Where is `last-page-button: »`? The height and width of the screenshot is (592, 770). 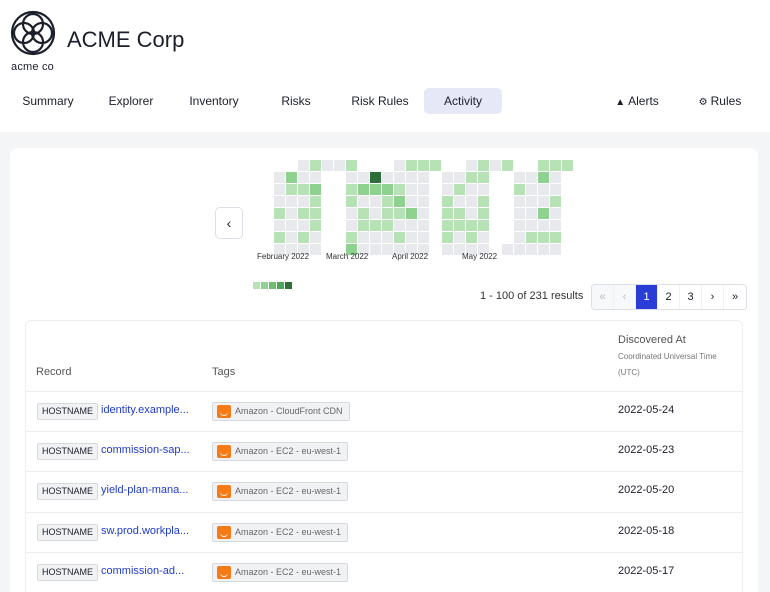 last-page-button: » is located at coordinates (735, 297).